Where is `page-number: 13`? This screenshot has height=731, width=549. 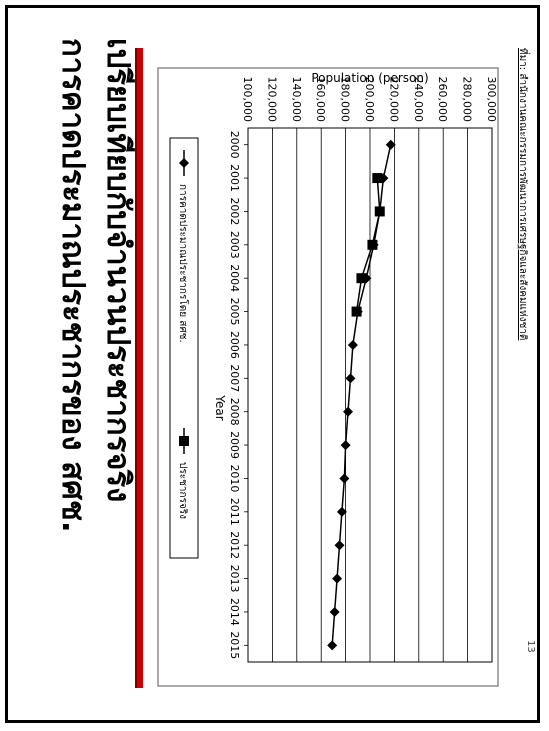 page-number: 13 is located at coordinates (530, 646).